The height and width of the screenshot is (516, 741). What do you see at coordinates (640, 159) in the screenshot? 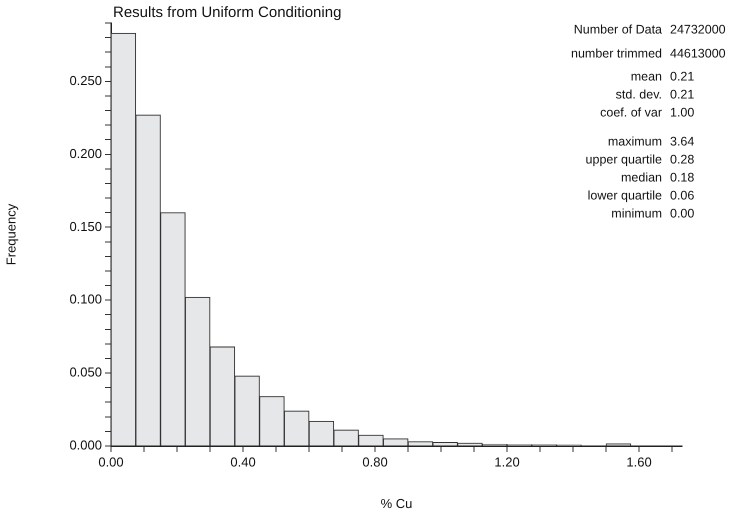
I see `annotation: upper quartile 0.28` at bounding box center [640, 159].